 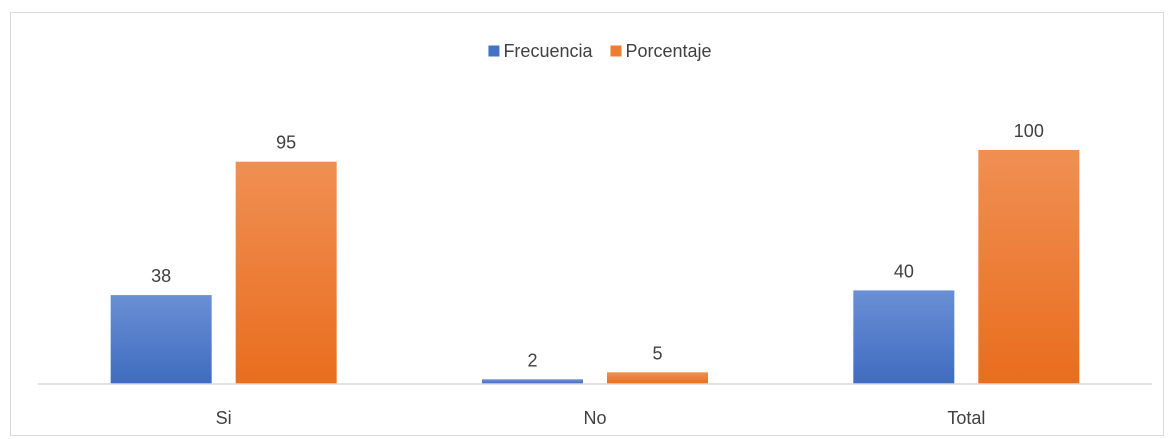 I want to click on bar-frecuencia-si, so click(x=161, y=339).